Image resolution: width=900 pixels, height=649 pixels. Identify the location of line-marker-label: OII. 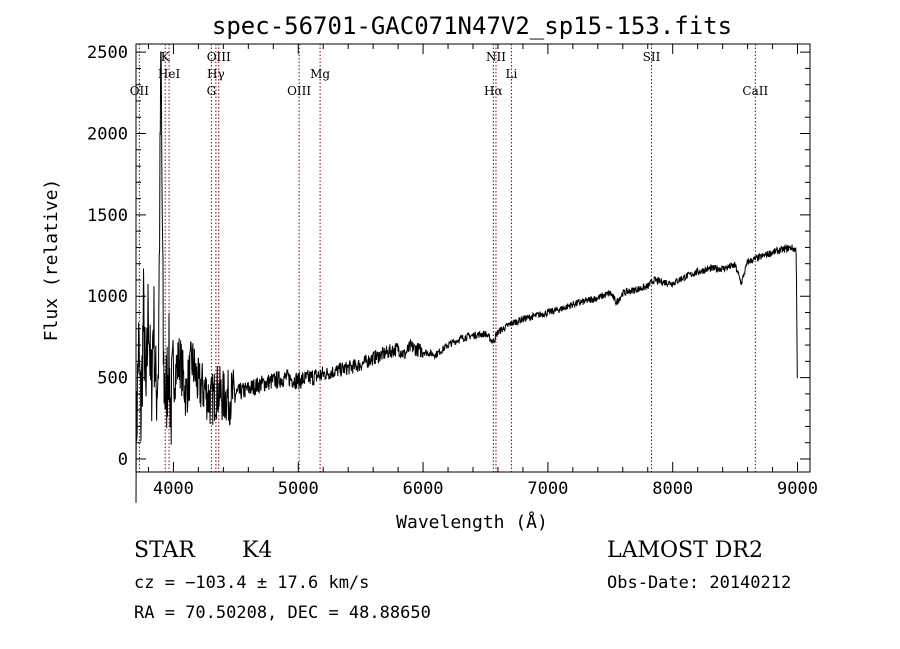
(140, 91).